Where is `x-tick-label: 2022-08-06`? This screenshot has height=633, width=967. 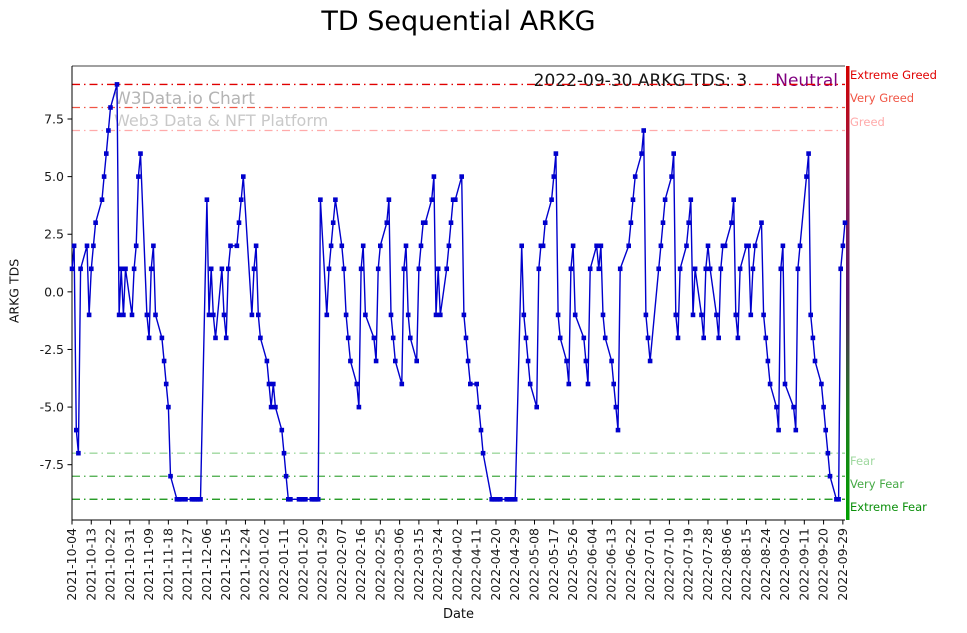
x-tick-label: 2022-08-06 is located at coordinates (726, 564).